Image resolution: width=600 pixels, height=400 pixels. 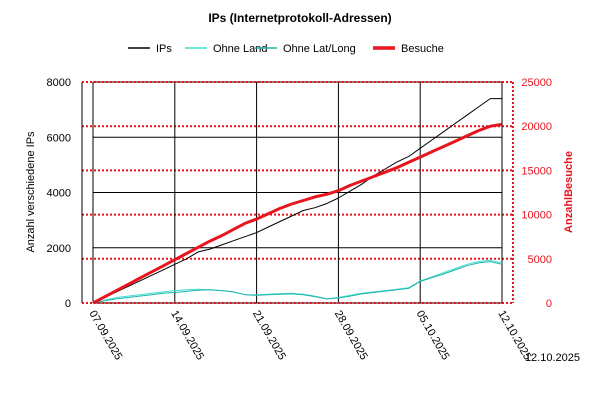 I want to click on x-tick-label: 21.09.2025, so click(x=269, y=336).